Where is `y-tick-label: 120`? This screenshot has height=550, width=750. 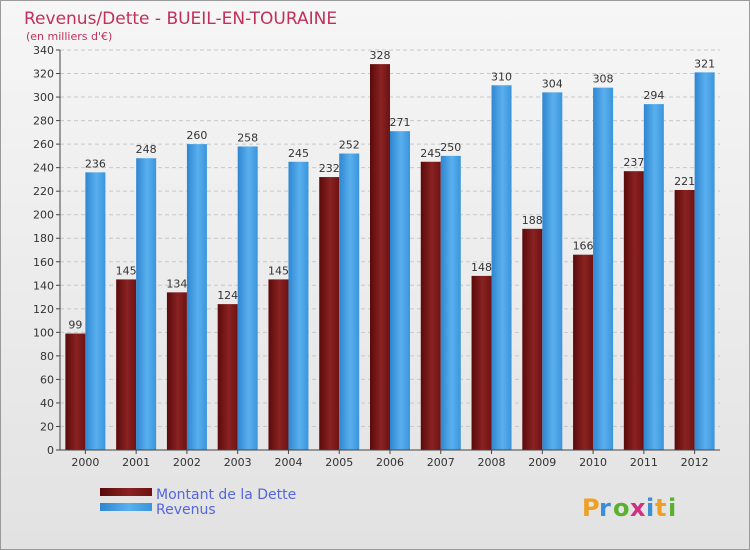
y-tick-label: 120 is located at coordinates (43, 309).